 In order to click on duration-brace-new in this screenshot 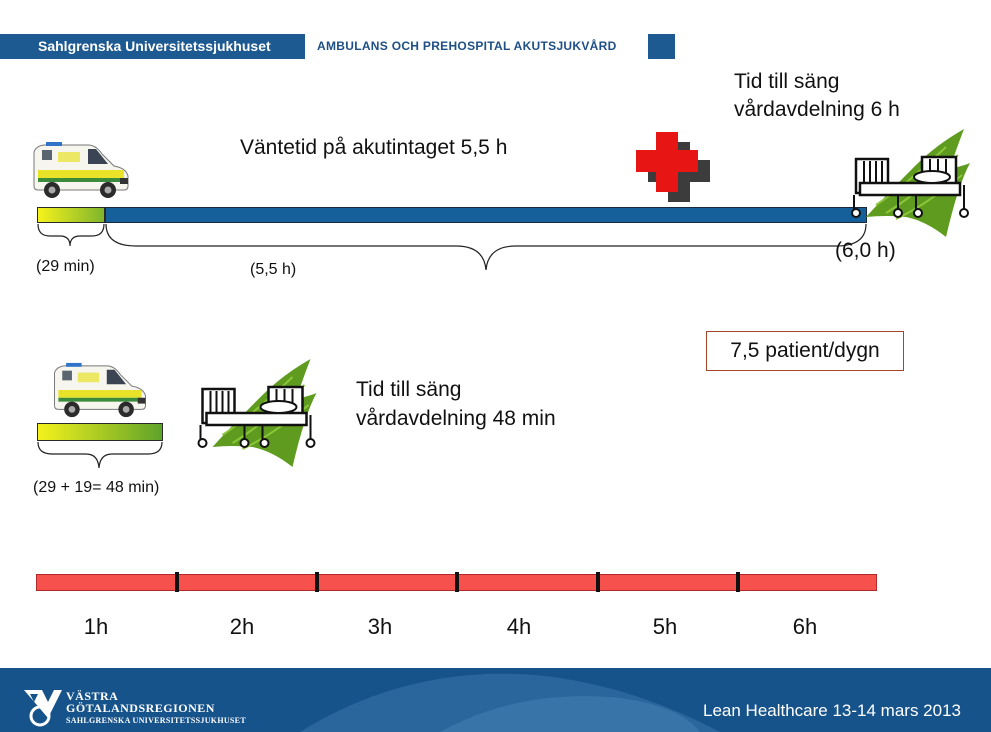, I will do `click(100, 455)`.